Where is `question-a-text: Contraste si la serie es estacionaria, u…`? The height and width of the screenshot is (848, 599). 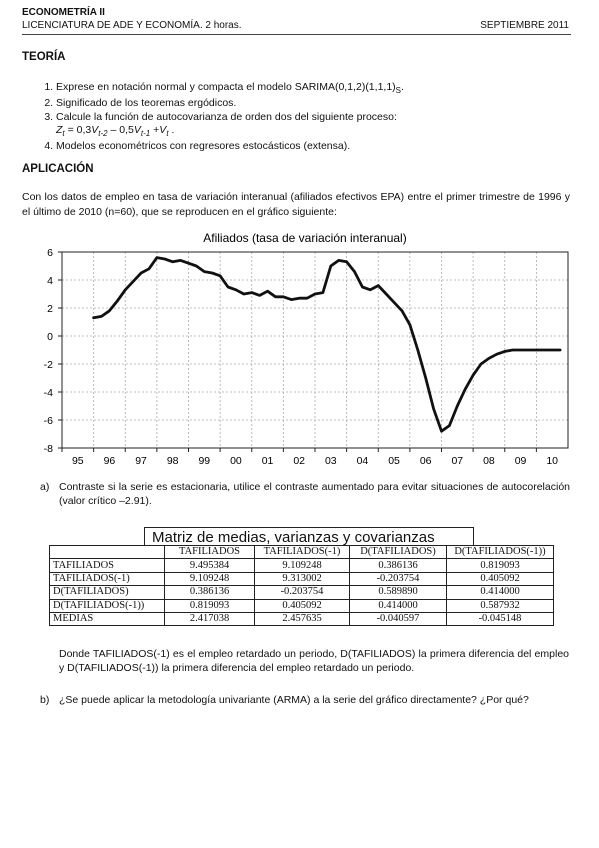 question-a-text: Contraste si la serie es estacionaria, u… is located at coordinates (314, 494).